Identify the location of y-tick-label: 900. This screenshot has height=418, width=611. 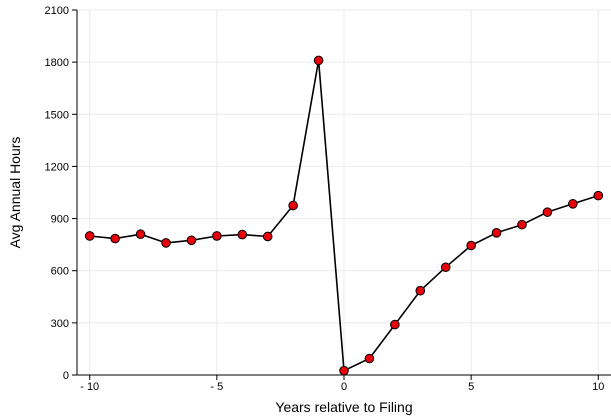
(60, 220).